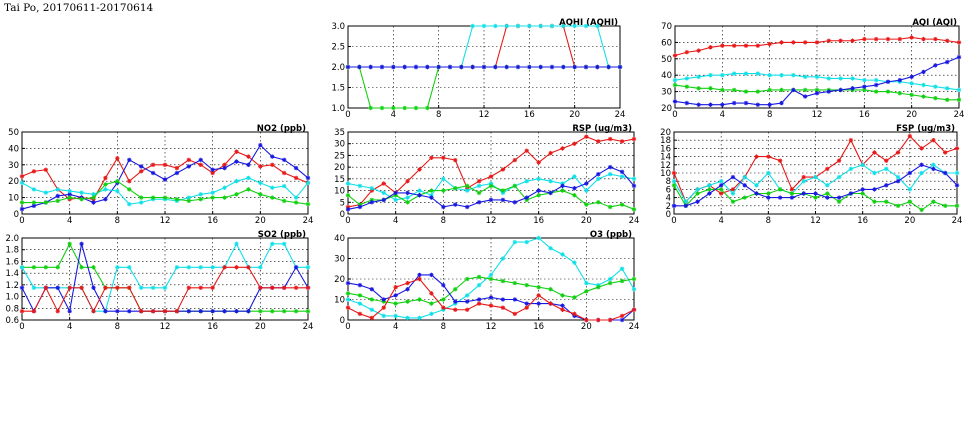  I want to click on x-tick-label: 12, so click(815, 221).